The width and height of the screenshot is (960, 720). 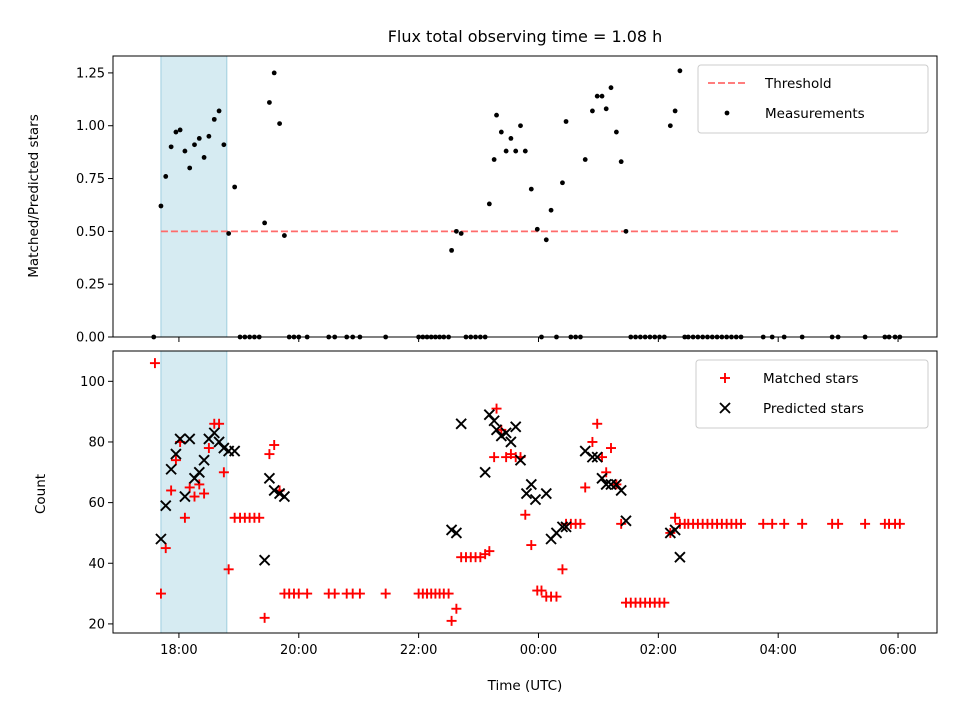 What do you see at coordinates (538, 650) in the screenshot?
I see `x-tick-label: 00:00` at bounding box center [538, 650].